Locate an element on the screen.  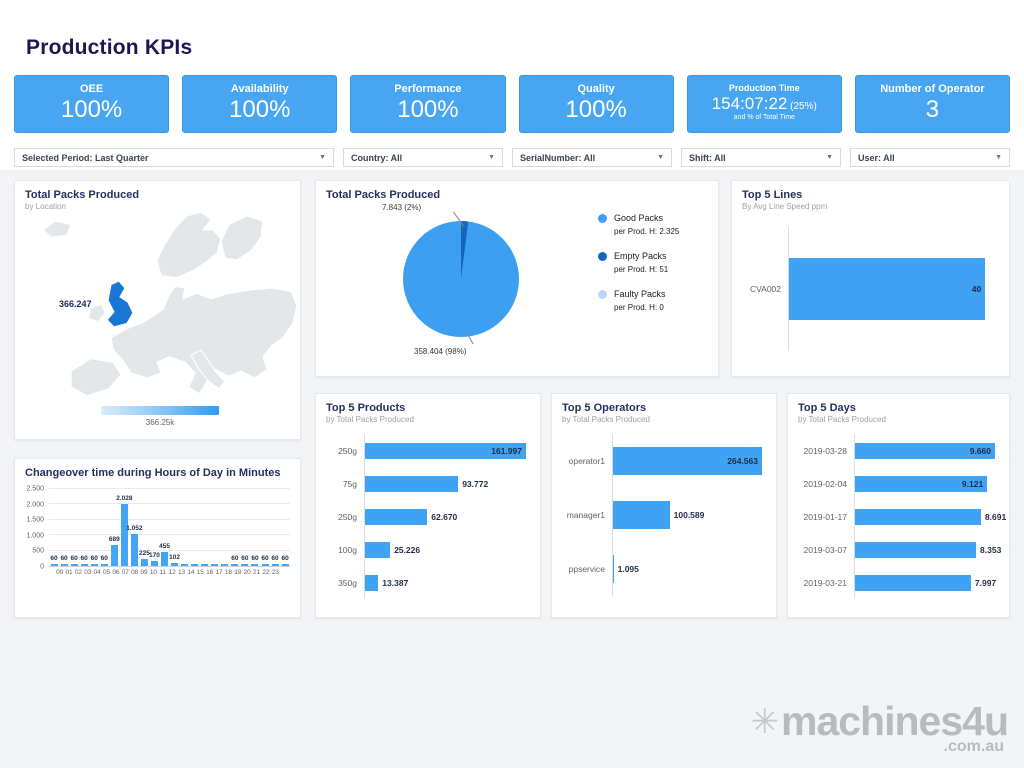
y-axis-labels: 0 500 1.000 1.500 2.000 2.500 is located at coordinates (35, 528).